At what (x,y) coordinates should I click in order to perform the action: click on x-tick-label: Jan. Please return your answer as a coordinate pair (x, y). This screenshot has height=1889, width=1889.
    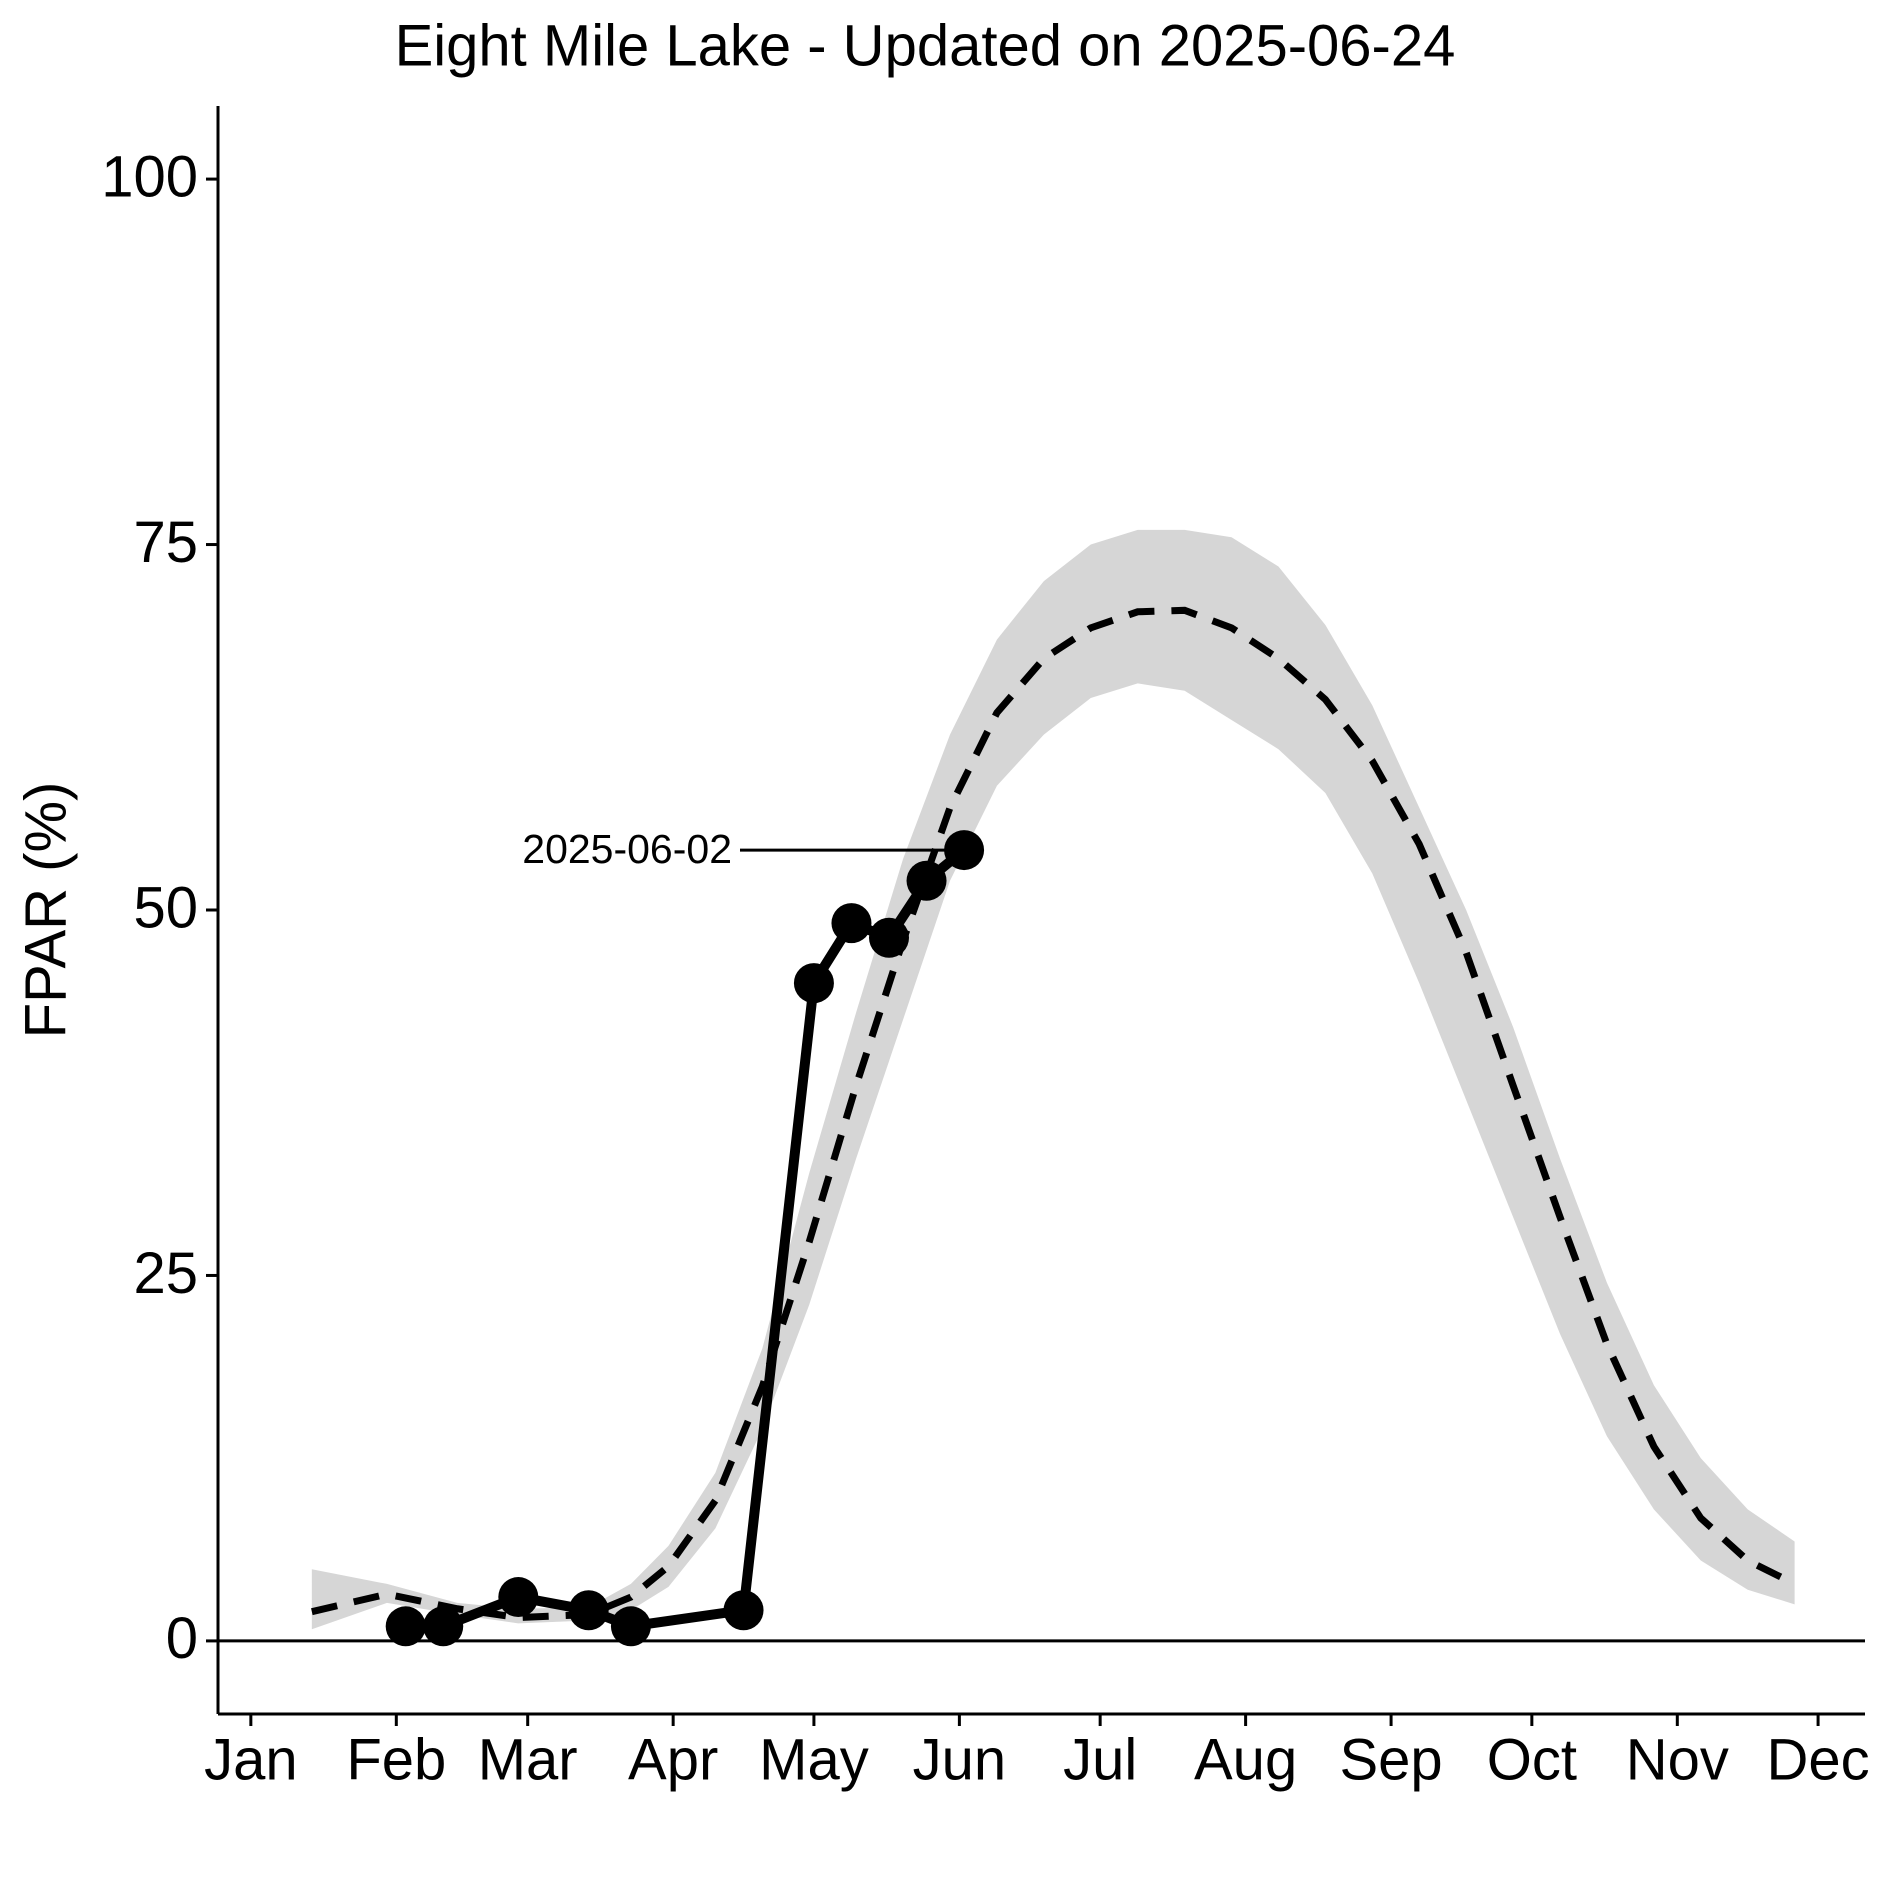
    Looking at the image, I should click on (251, 1759).